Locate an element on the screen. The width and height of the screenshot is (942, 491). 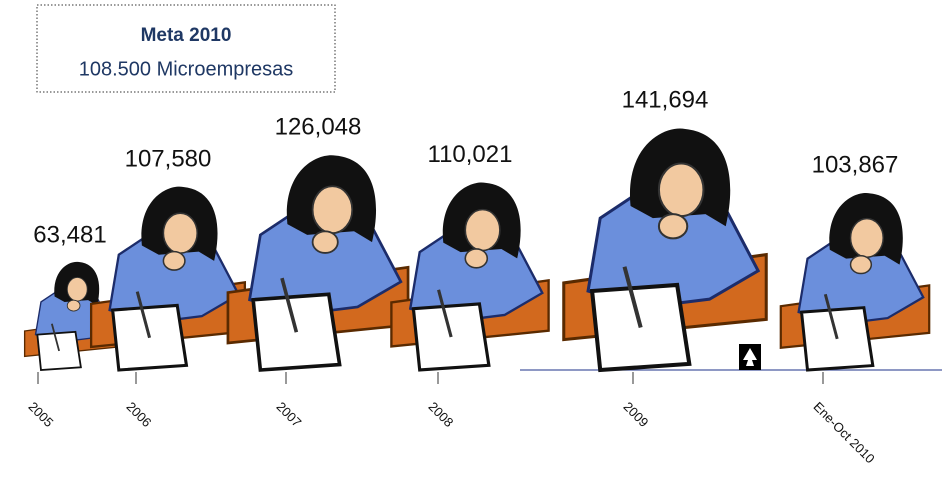
annotation-text: 108.500 Microempresas is located at coordinates (186, 69).